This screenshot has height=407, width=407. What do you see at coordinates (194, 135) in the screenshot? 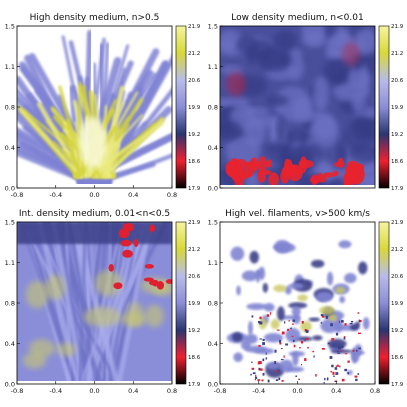
I see `colorbar-tick-label: 19.2` at bounding box center [194, 135].